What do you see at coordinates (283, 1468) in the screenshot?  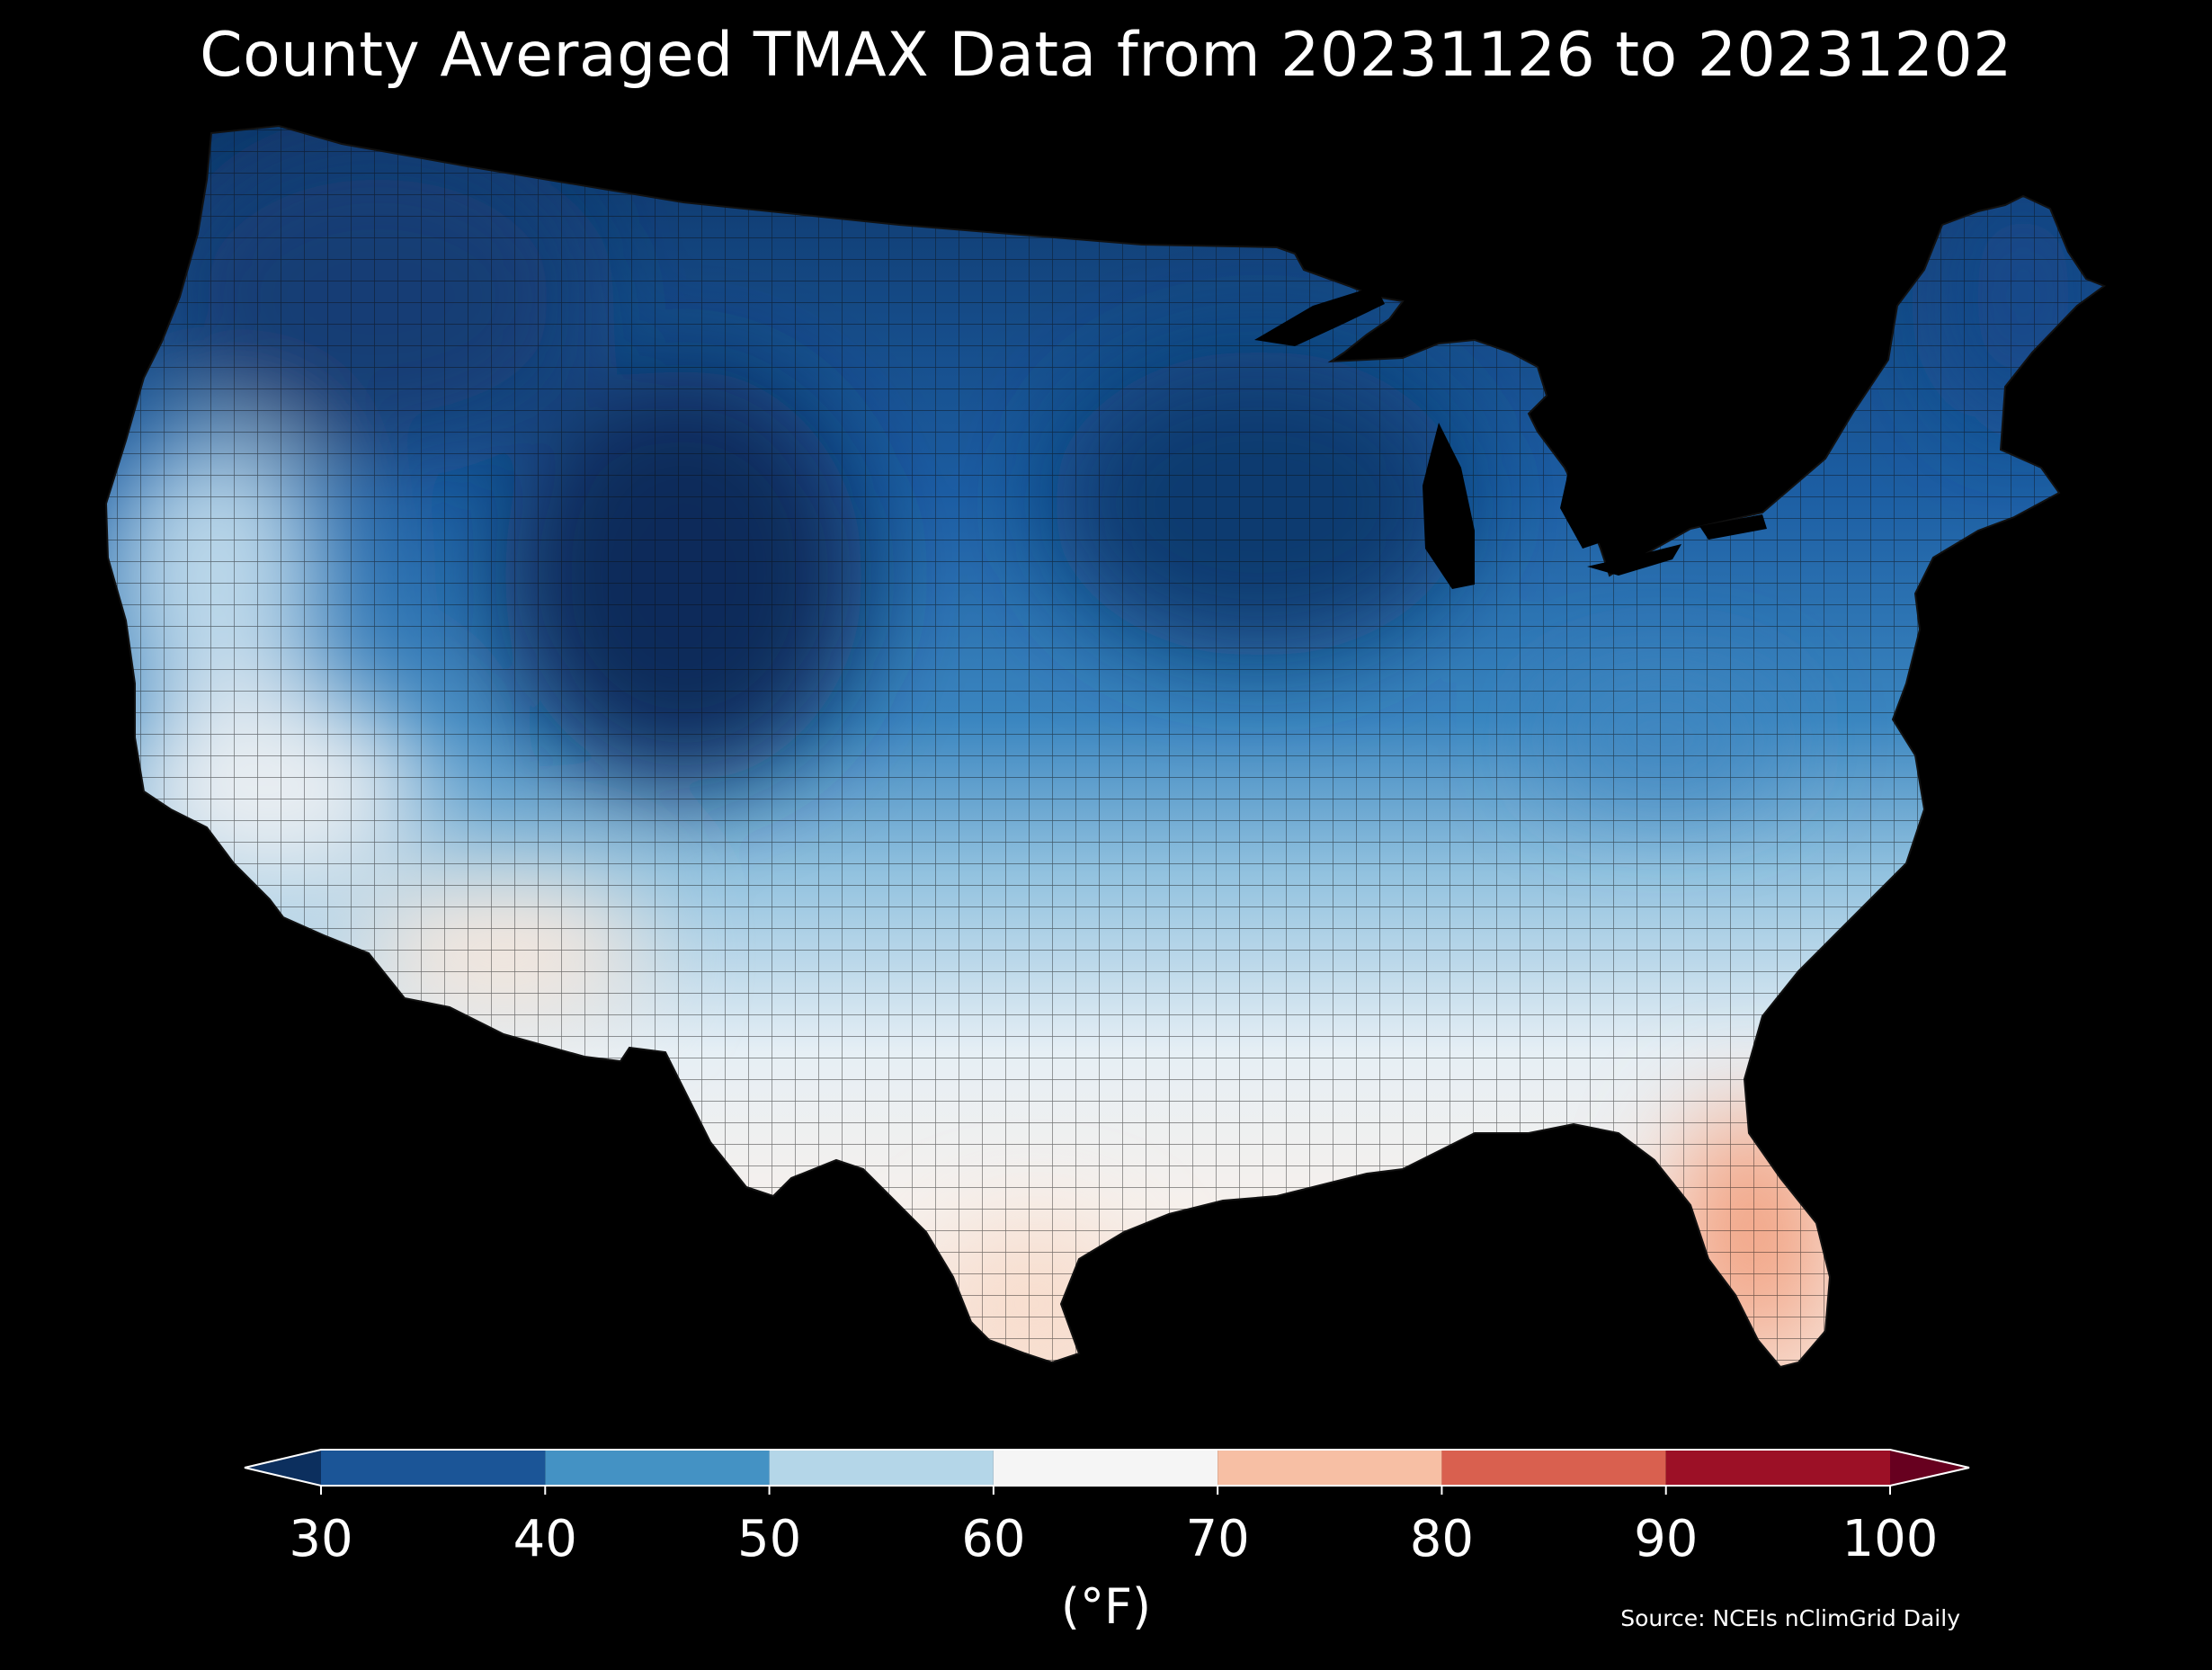 I see `colorbar-under-extend` at bounding box center [283, 1468].